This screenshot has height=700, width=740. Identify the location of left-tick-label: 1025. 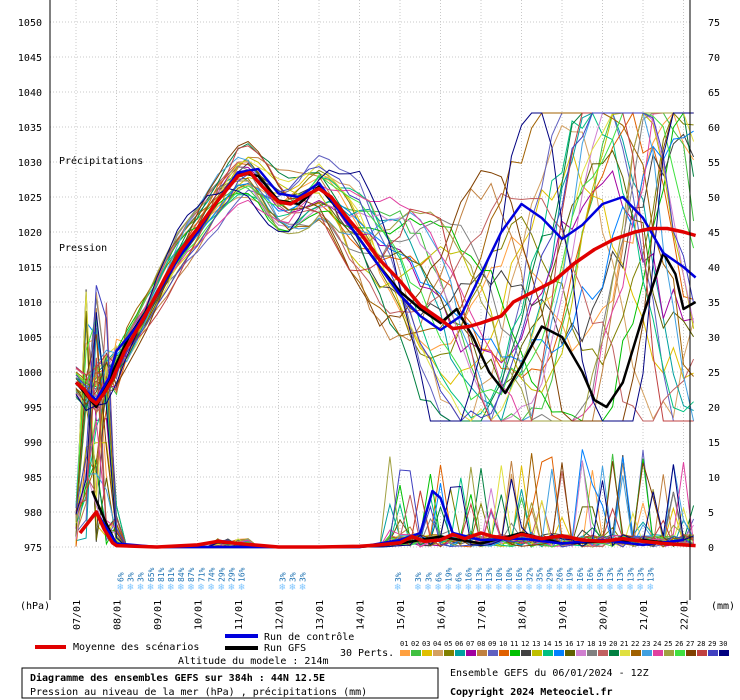
(30, 198).